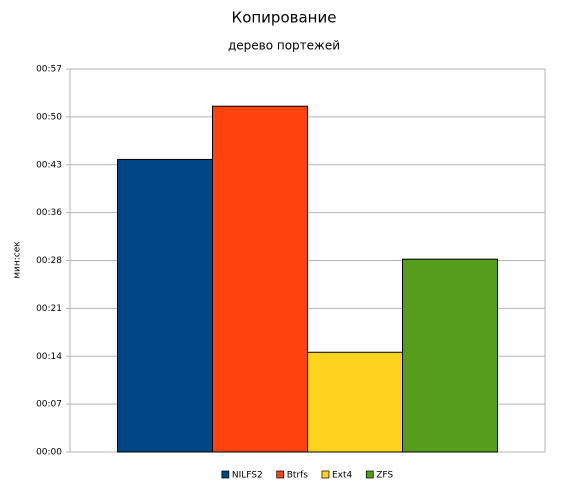 This screenshot has width=568, height=497. What do you see at coordinates (49, 453) in the screenshot?
I see `y-tick-label: 00:00` at bounding box center [49, 453].